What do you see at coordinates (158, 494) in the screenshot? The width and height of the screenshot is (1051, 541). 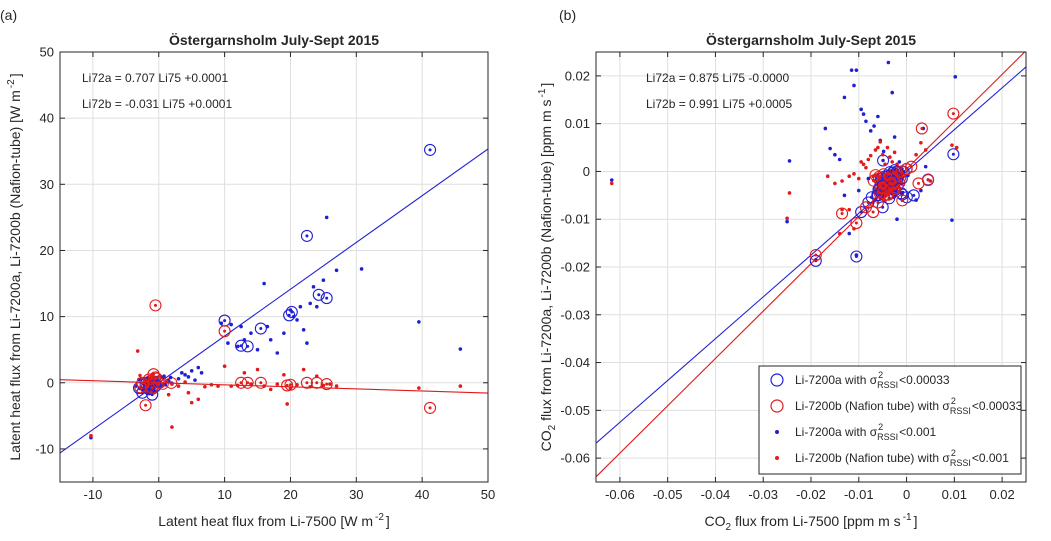 I see `x-tick-label: 0` at bounding box center [158, 494].